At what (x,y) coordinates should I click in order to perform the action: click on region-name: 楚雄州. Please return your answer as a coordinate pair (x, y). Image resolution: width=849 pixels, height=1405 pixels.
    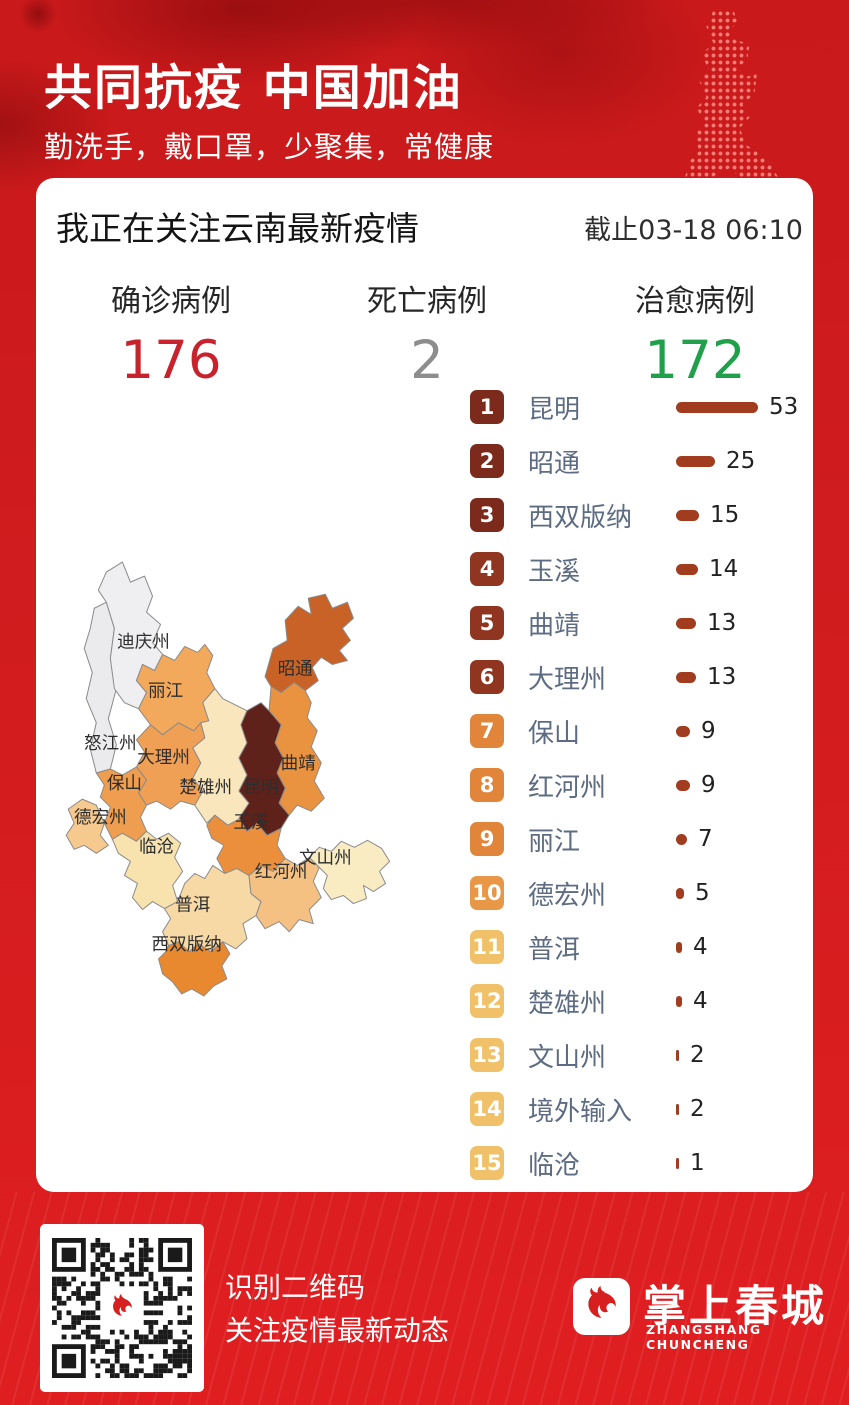
    Looking at the image, I should click on (567, 1003).